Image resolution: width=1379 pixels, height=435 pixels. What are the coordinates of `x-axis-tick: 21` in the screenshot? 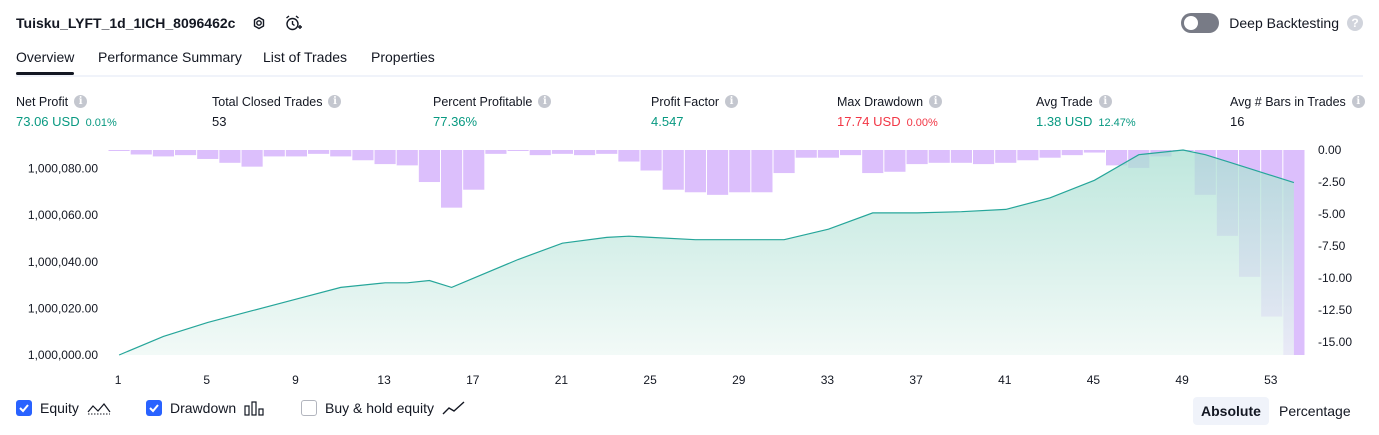 It's located at (562, 380).